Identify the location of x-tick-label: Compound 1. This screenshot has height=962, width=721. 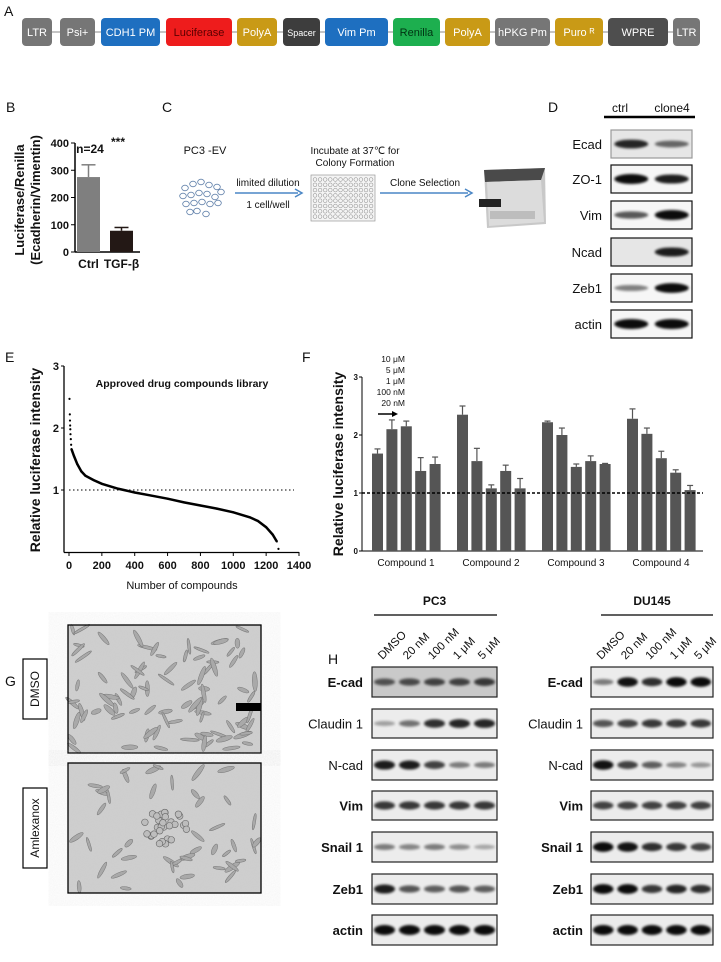
(406, 563).